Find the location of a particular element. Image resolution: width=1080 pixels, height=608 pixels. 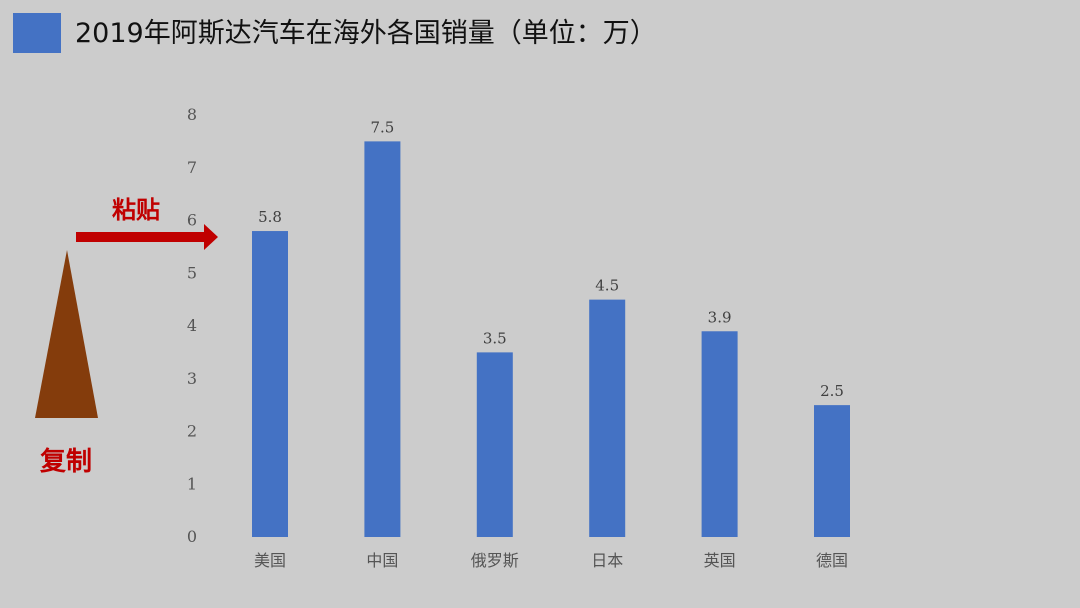

data-label: 3.5 is located at coordinates (495, 338).